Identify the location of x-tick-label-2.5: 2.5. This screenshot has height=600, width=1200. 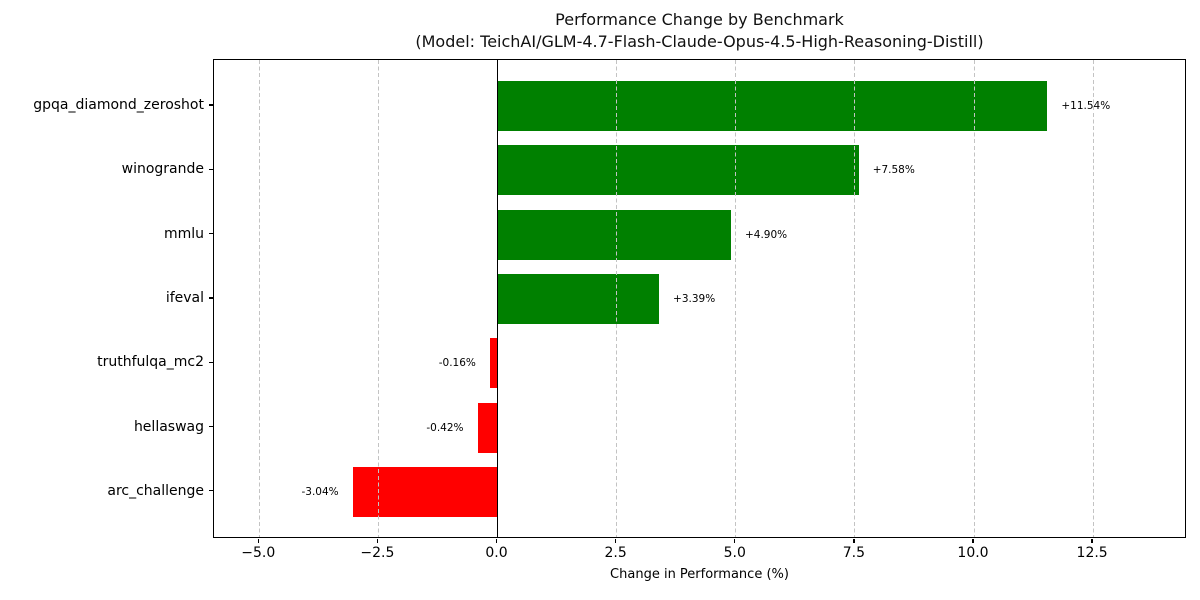
(615, 553).